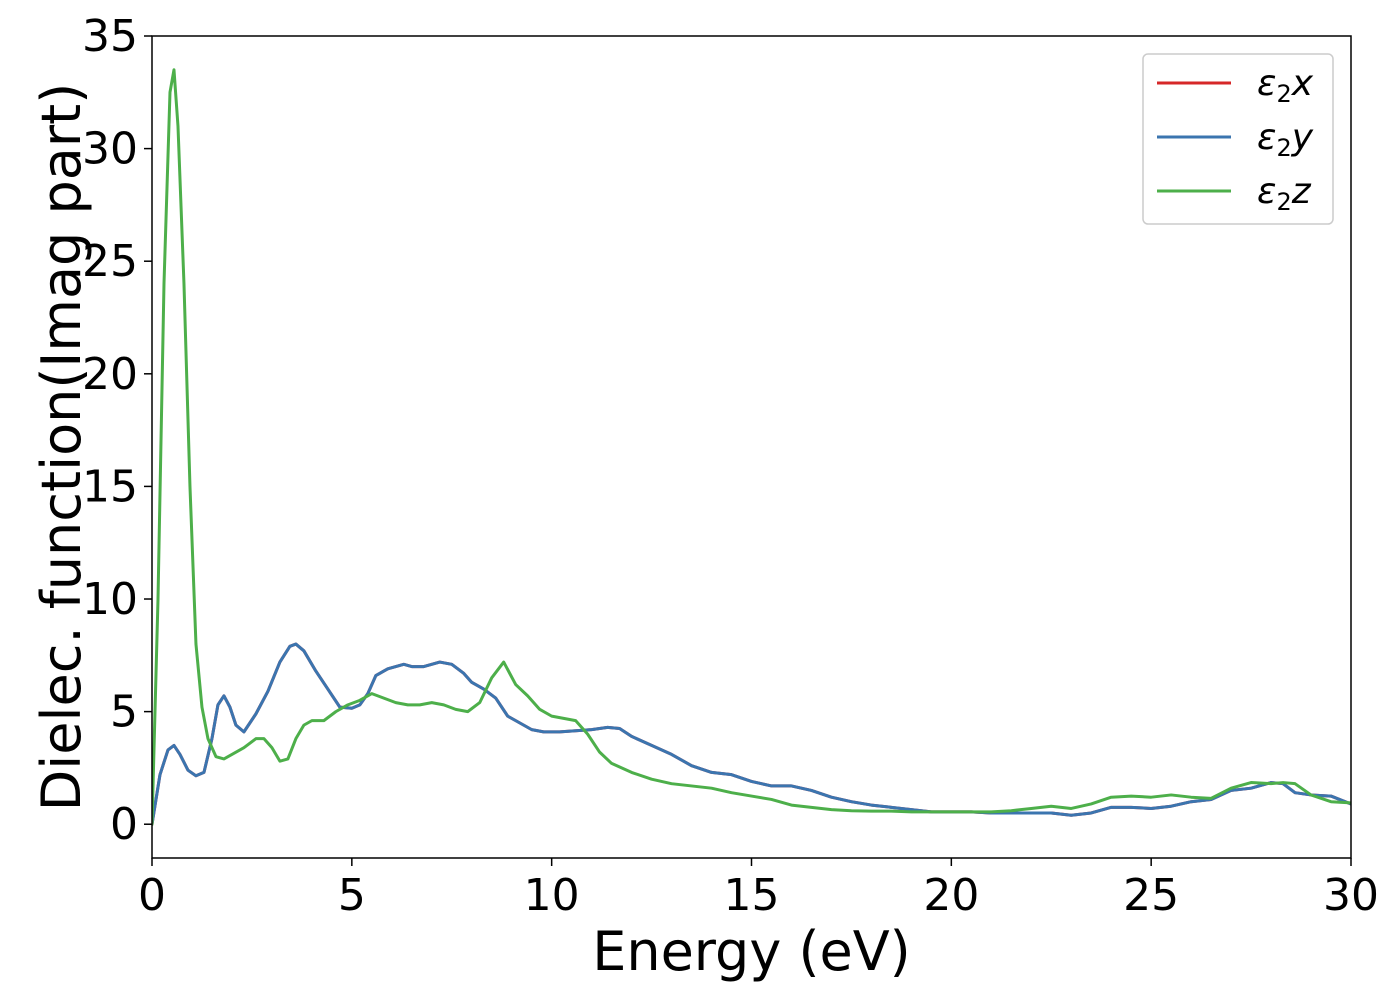  What do you see at coordinates (751, 951) in the screenshot?
I see `x-axis-label: Energy (eV)` at bounding box center [751, 951].